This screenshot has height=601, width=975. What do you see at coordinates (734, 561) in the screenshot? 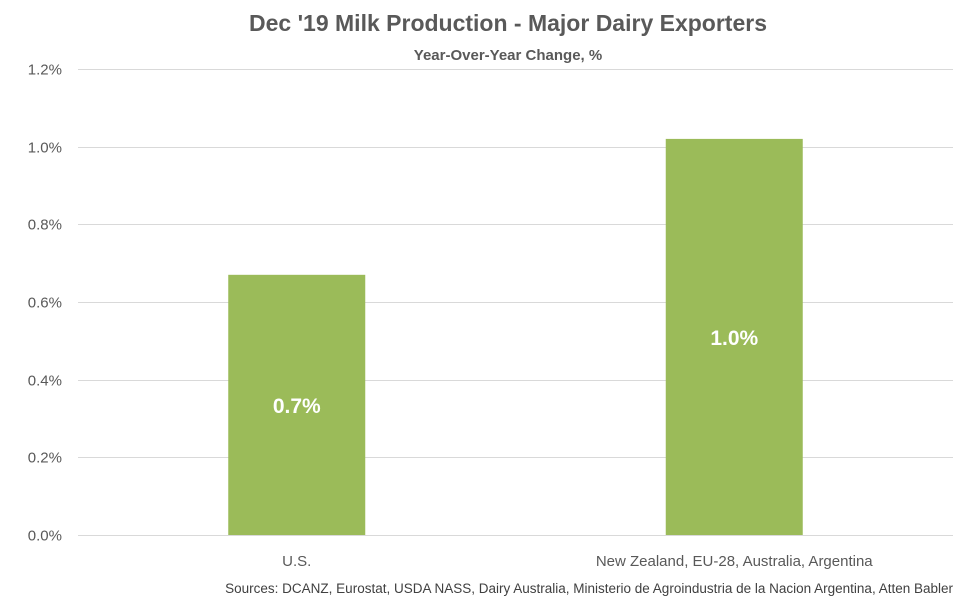
I see `x-tick-label: New Zealand, EU-28, Australia, Argentina` at bounding box center [734, 561].